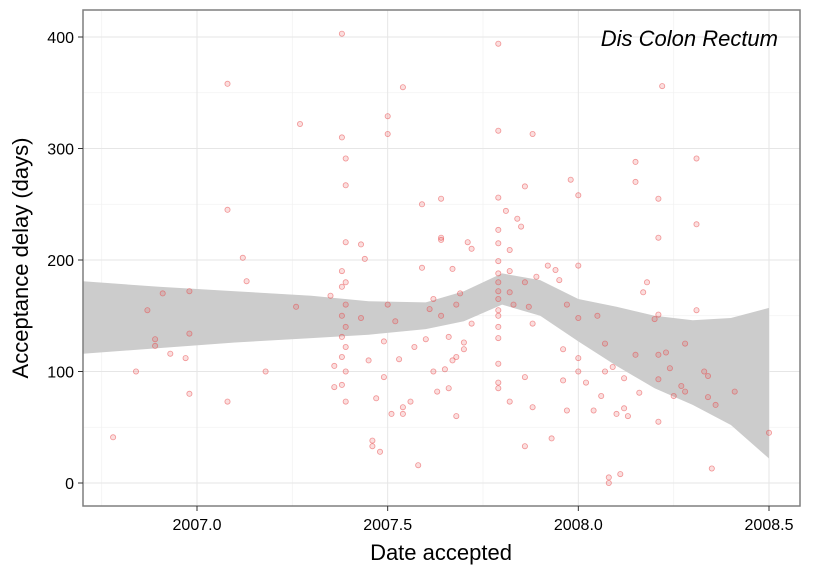 Image resolution: width=825 pixels, height=570 pixels. Describe the element at coordinates (441, 552) in the screenshot. I see `x-axis-title: Date accepted` at that location.